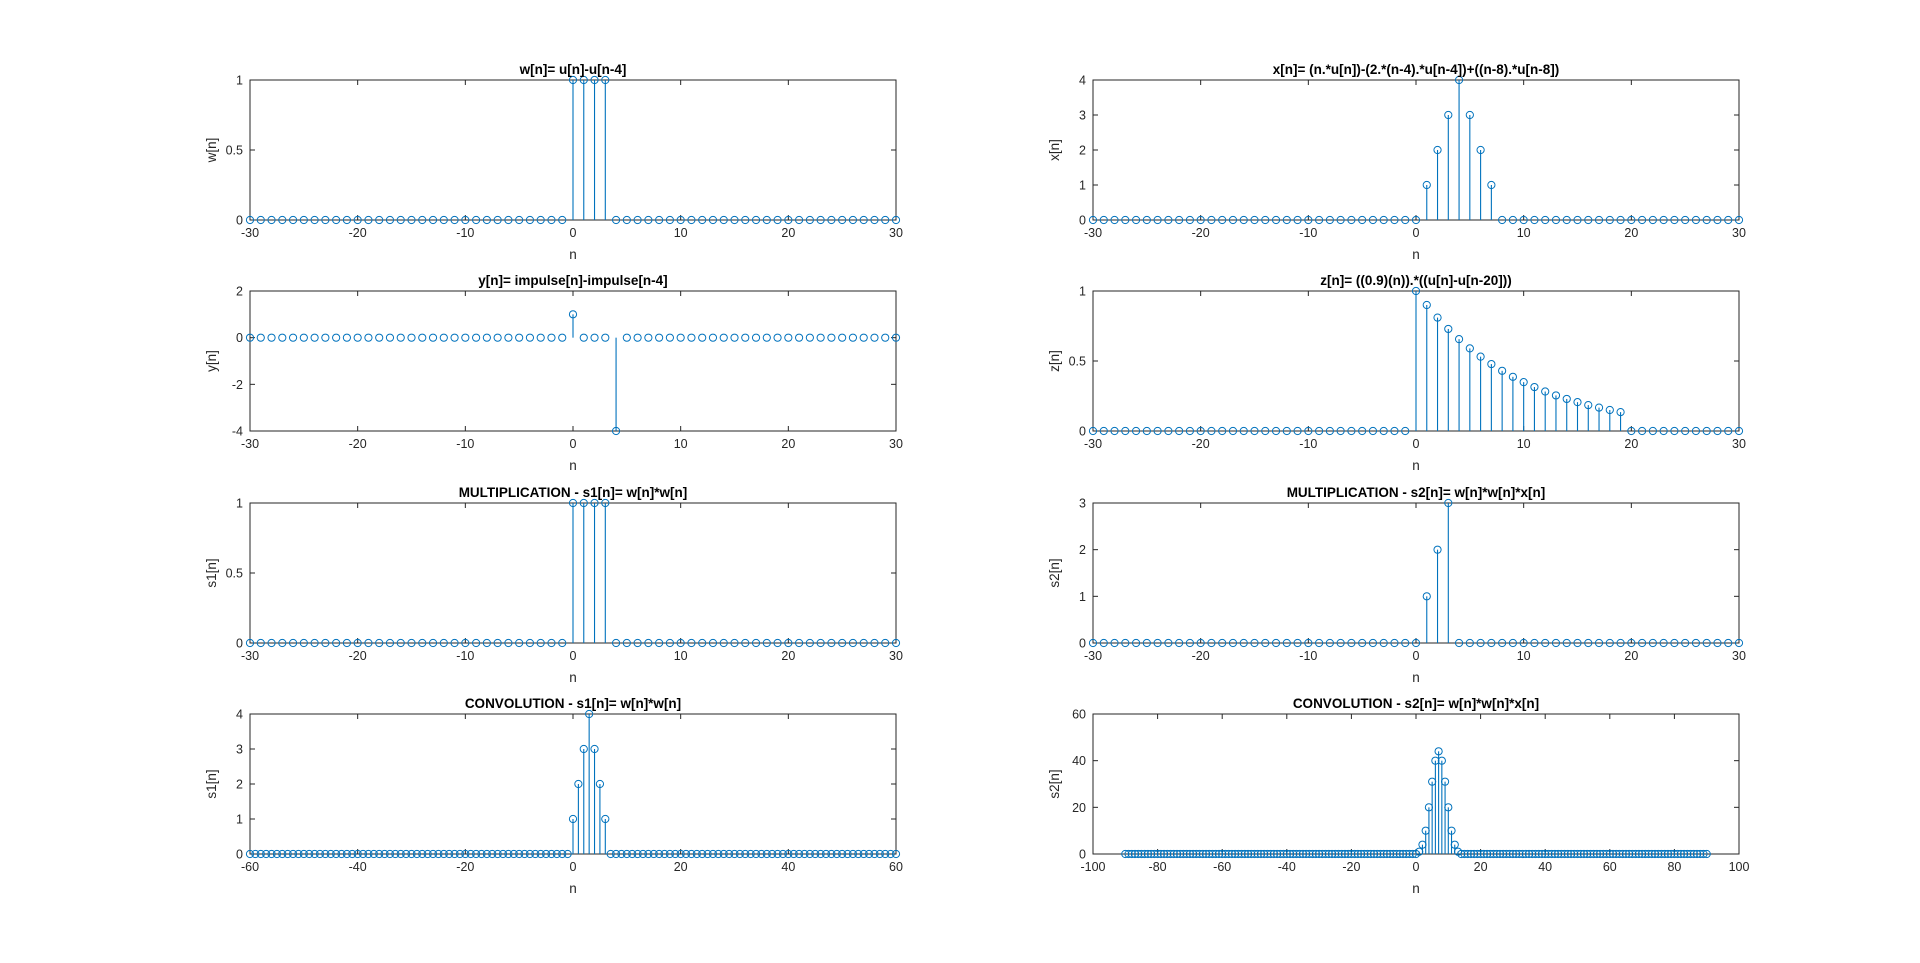  I want to click on subplot-title: w[n]= u[n]-u[n-4], so click(573, 69).